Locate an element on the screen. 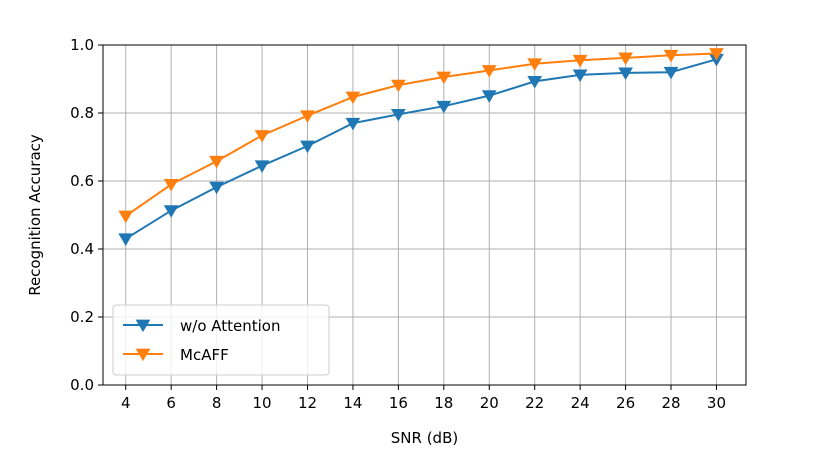 The height and width of the screenshot is (454, 830). y-tick-label: 0.2 is located at coordinates (82, 317).